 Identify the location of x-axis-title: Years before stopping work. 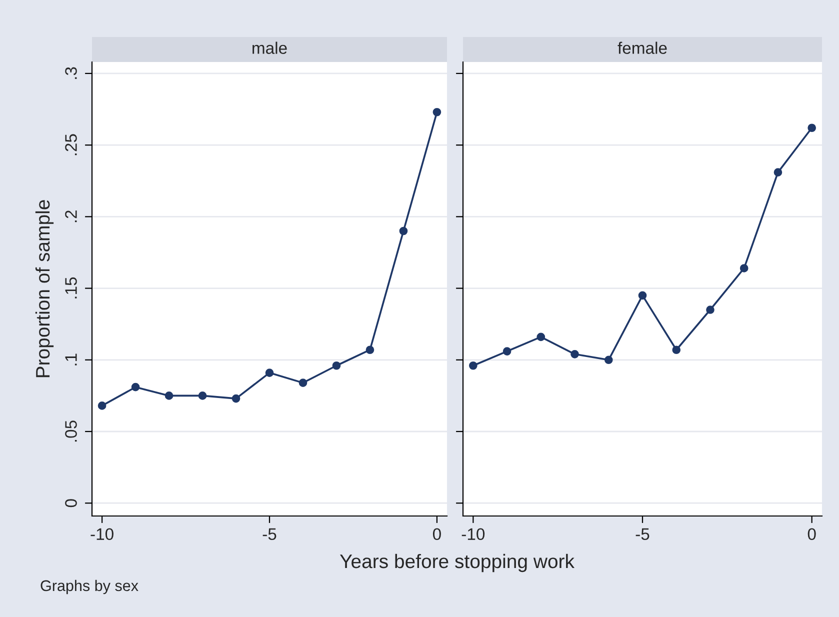
(457, 563).